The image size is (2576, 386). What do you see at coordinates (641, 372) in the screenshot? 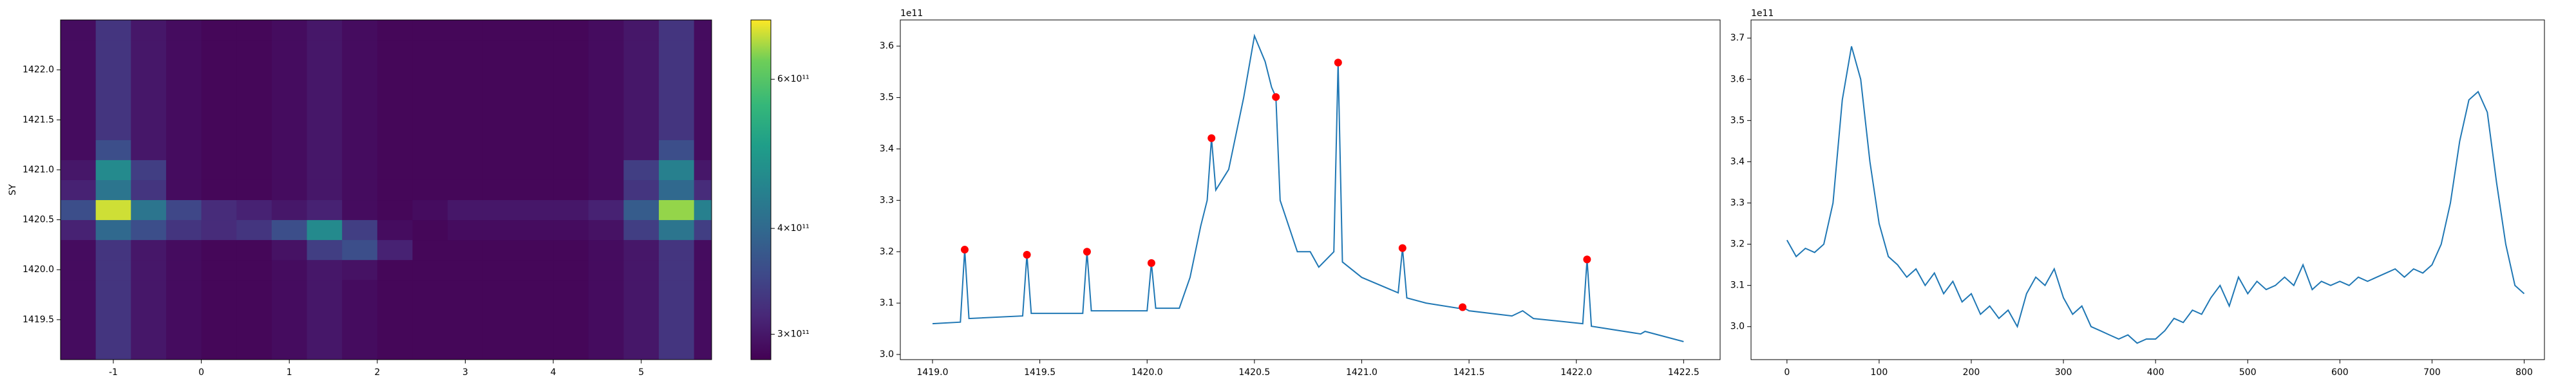
I see `x-tick-label: 5` at bounding box center [641, 372].